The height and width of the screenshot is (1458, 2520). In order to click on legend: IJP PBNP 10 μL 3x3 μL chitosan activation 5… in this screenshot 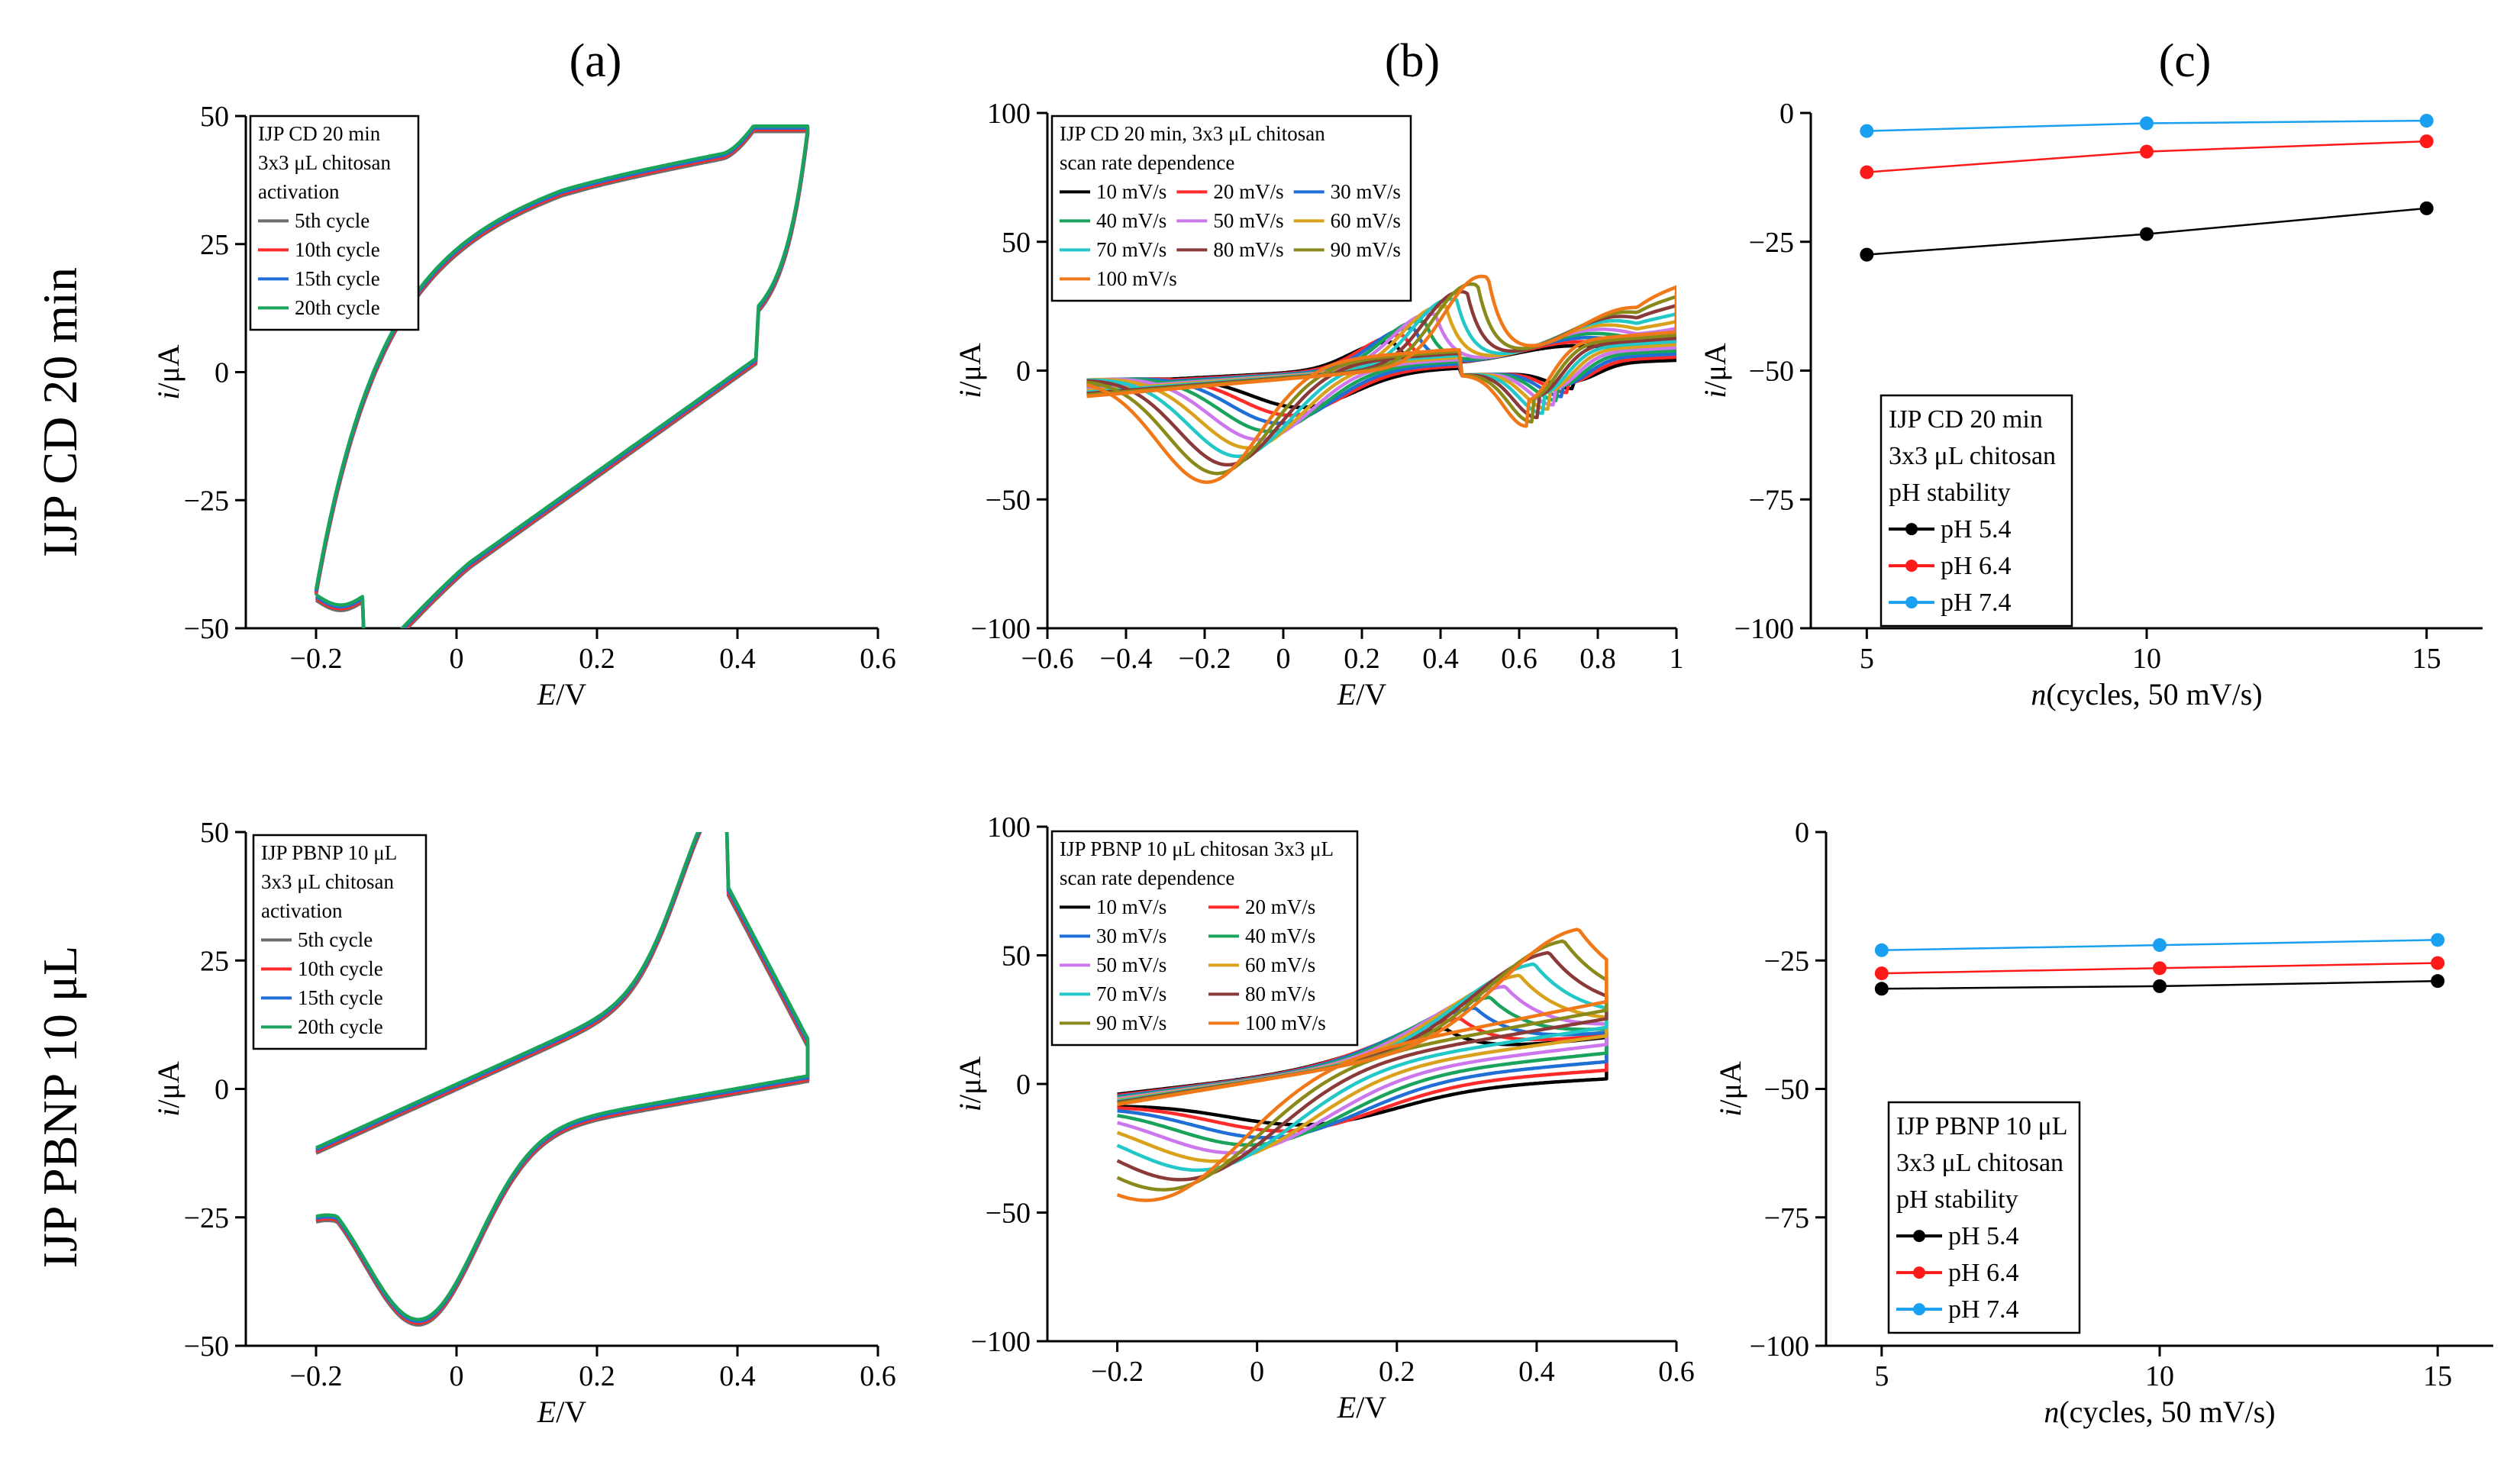, I will do `click(340, 942)`.